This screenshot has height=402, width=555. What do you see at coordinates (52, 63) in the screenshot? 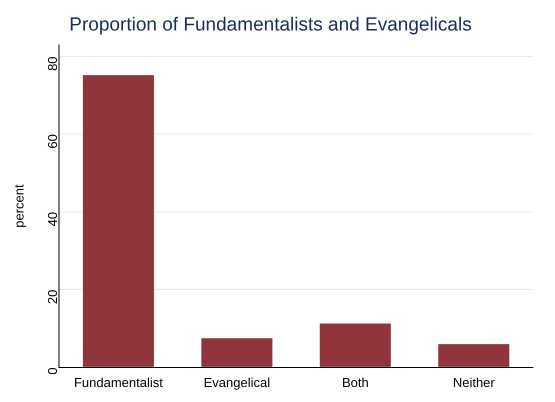
I see `y-tick-label: 80` at bounding box center [52, 63].